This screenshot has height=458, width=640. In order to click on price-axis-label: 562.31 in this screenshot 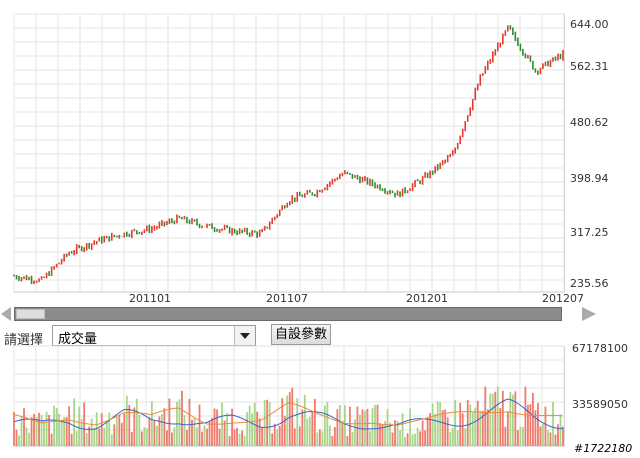, I will do `click(589, 66)`.